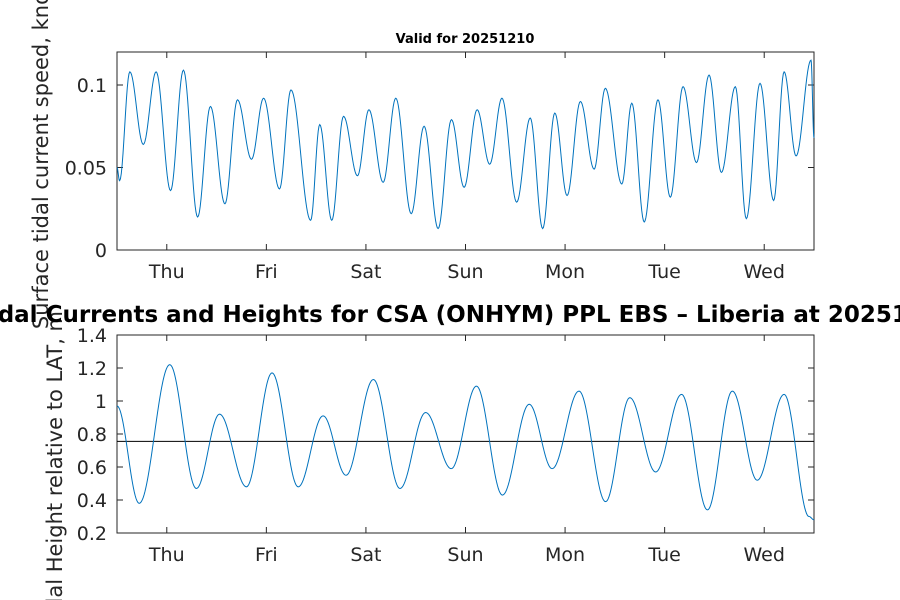 The width and height of the screenshot is (900, 600). What do you see at coordinates (266, 272) in the screenshot?
I see `current-speed-xtick-label: Fri` at bounding box center [266, 272].